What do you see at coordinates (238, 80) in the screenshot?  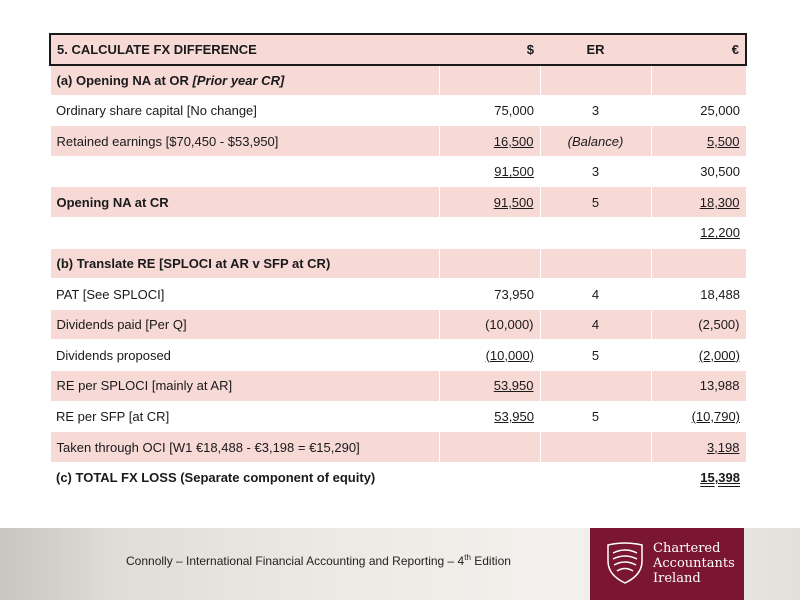 I see `section-a-heading-italic: [Prior year CR]` at bounding box center [238, 80].